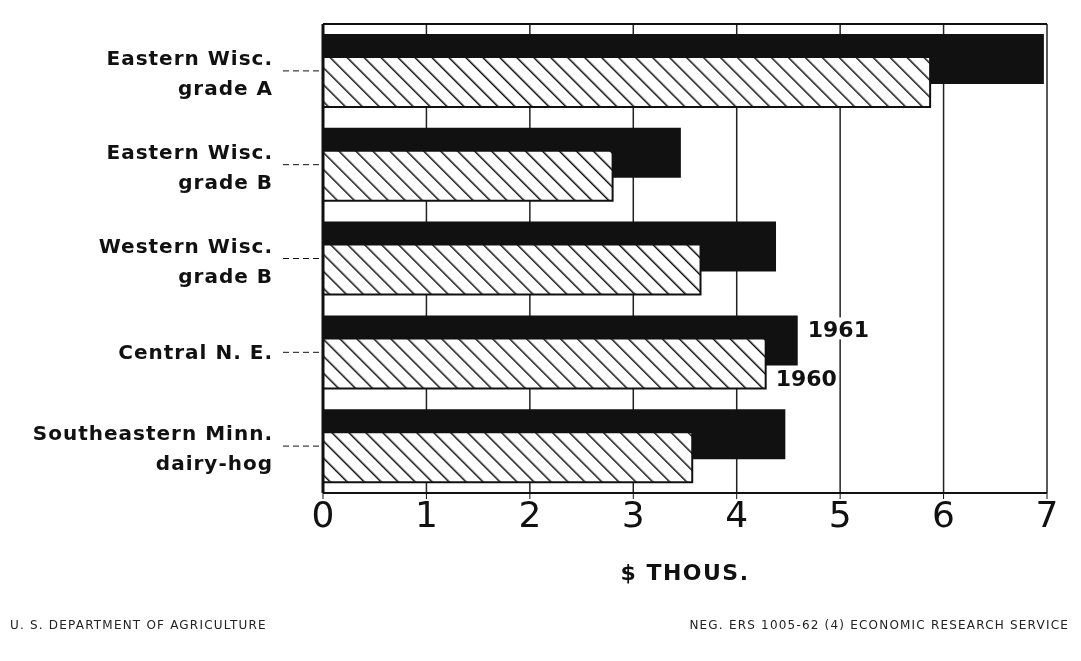 The height and width of the screenshot is (661, 1081). What do you see at coordinates (806, 379) in the screenshot?
I see `series-label: 1960` at bounding box center [806, 379].